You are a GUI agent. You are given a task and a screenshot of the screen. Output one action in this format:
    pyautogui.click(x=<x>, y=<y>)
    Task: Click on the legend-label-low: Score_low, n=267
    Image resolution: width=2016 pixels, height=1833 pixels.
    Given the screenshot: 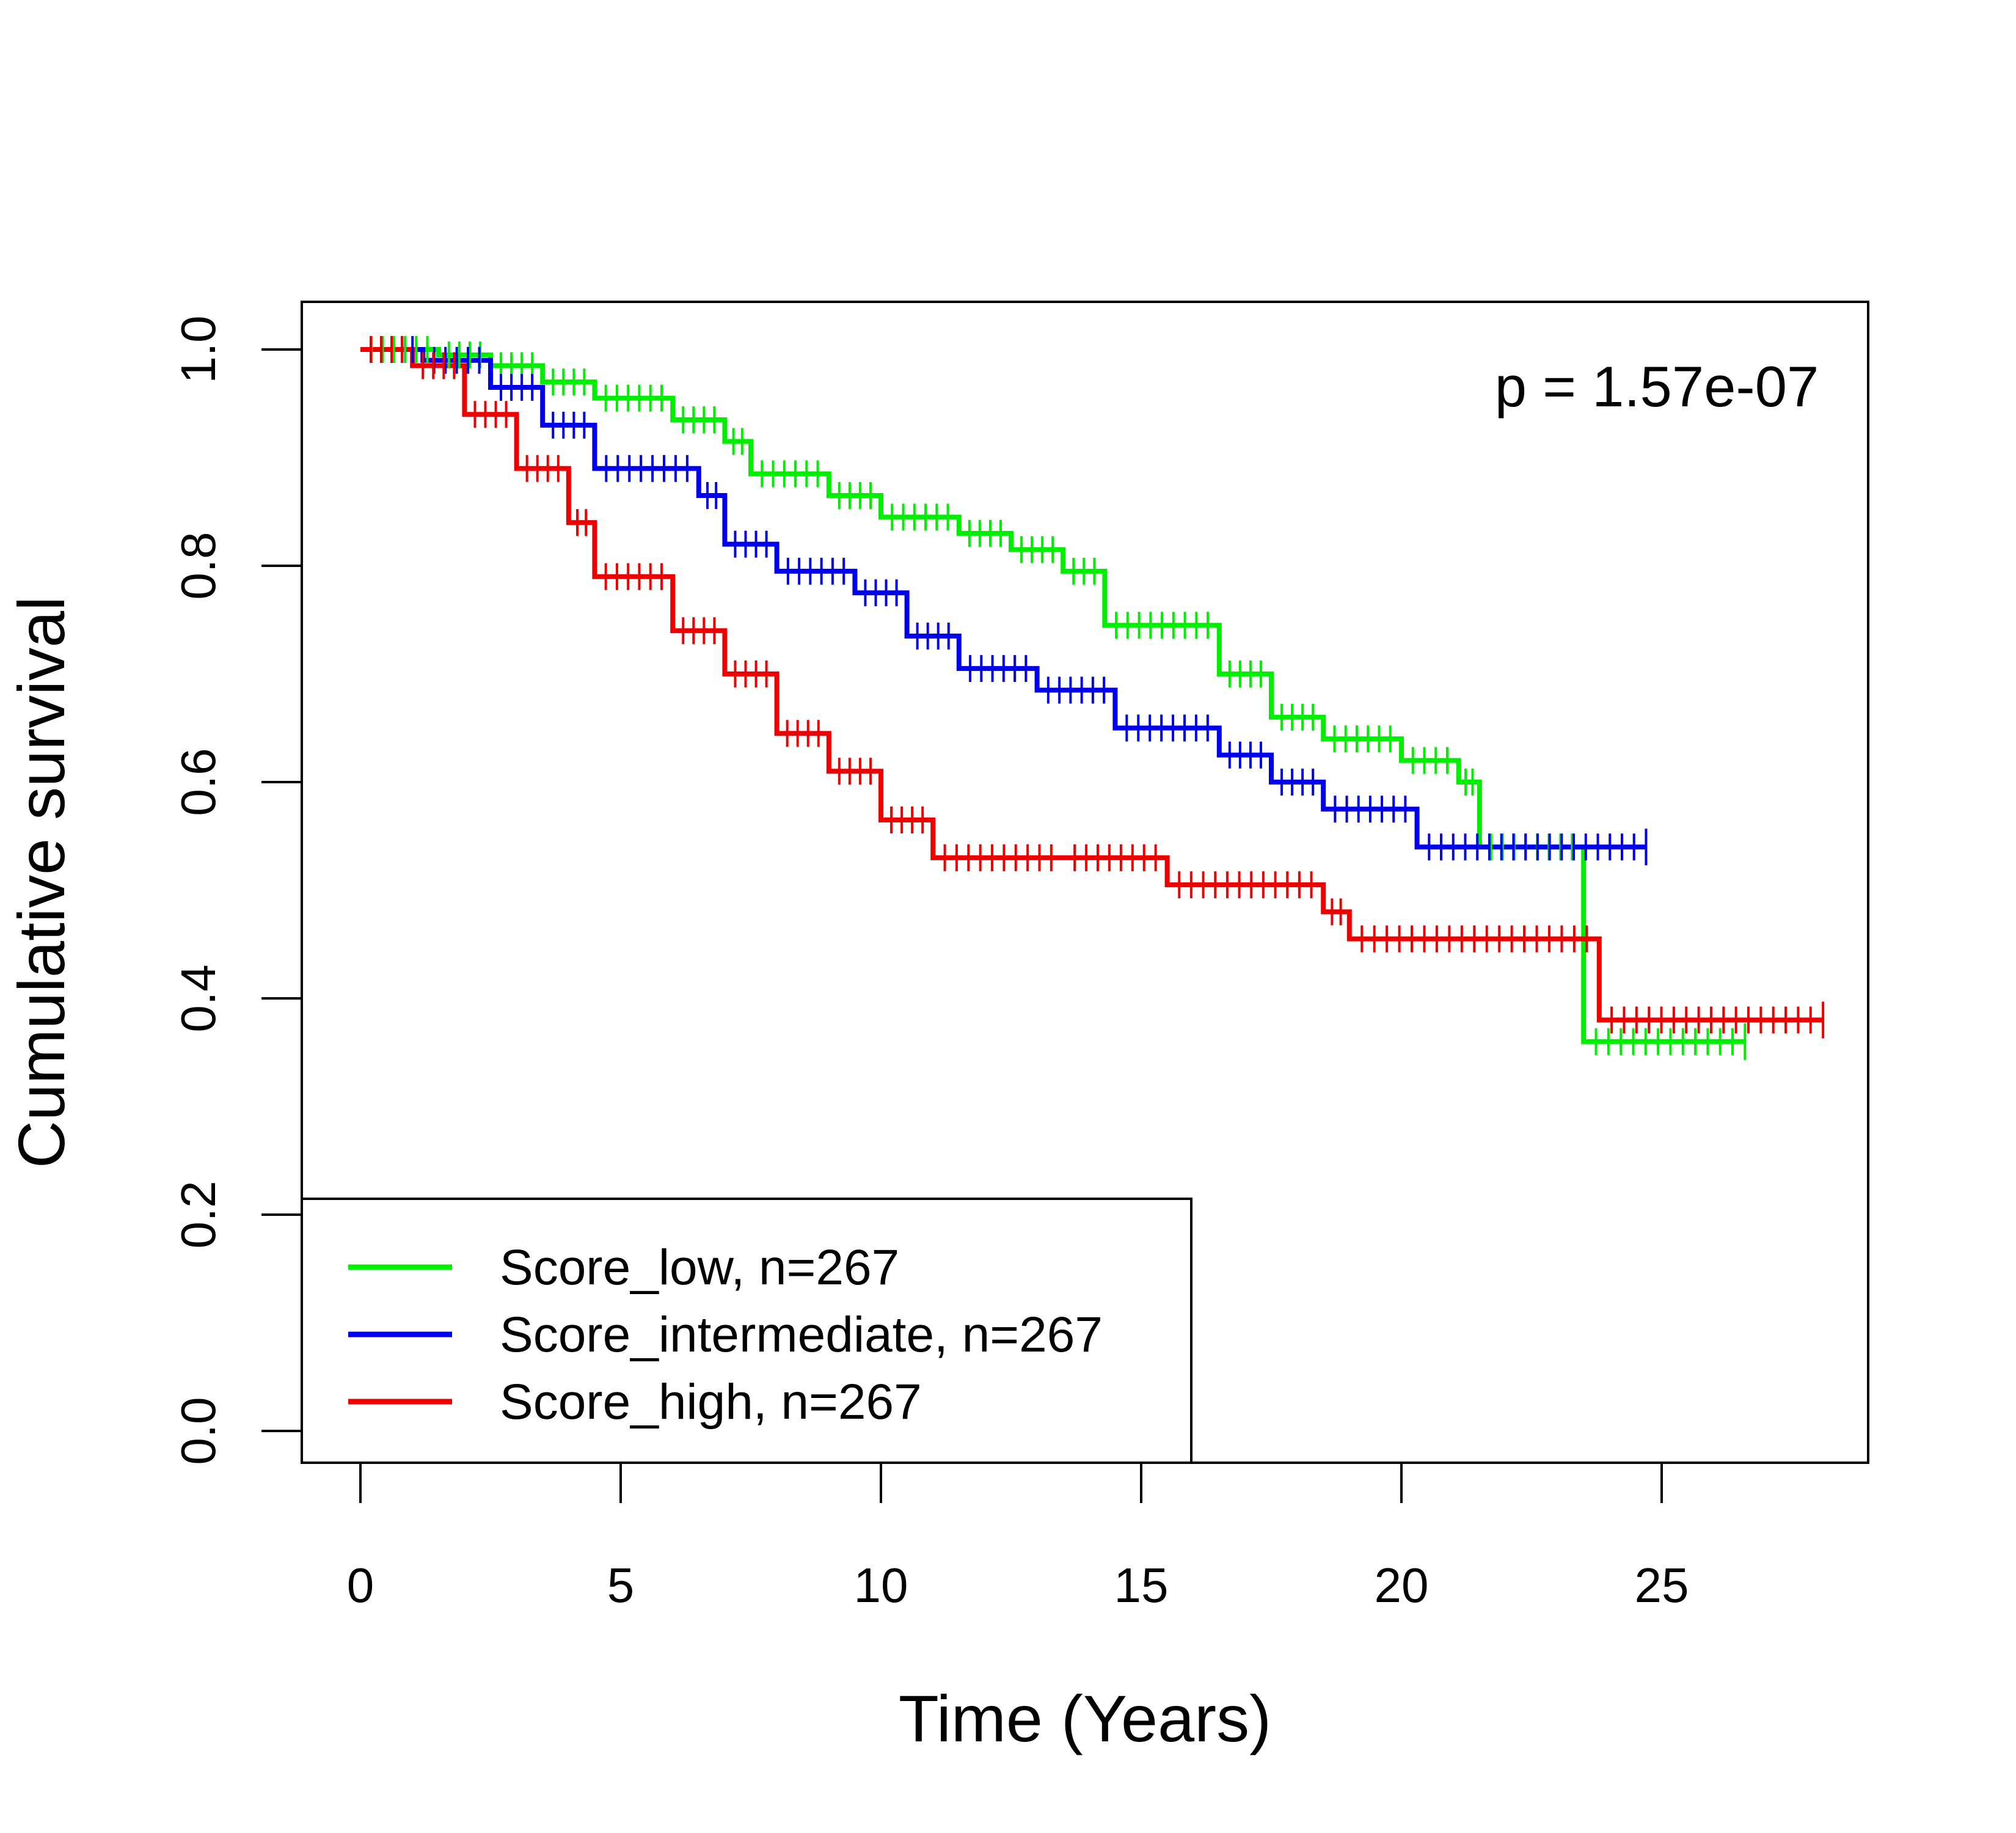 What is the action you would take?
    pyautogui.click(x=700, y=1267)
    